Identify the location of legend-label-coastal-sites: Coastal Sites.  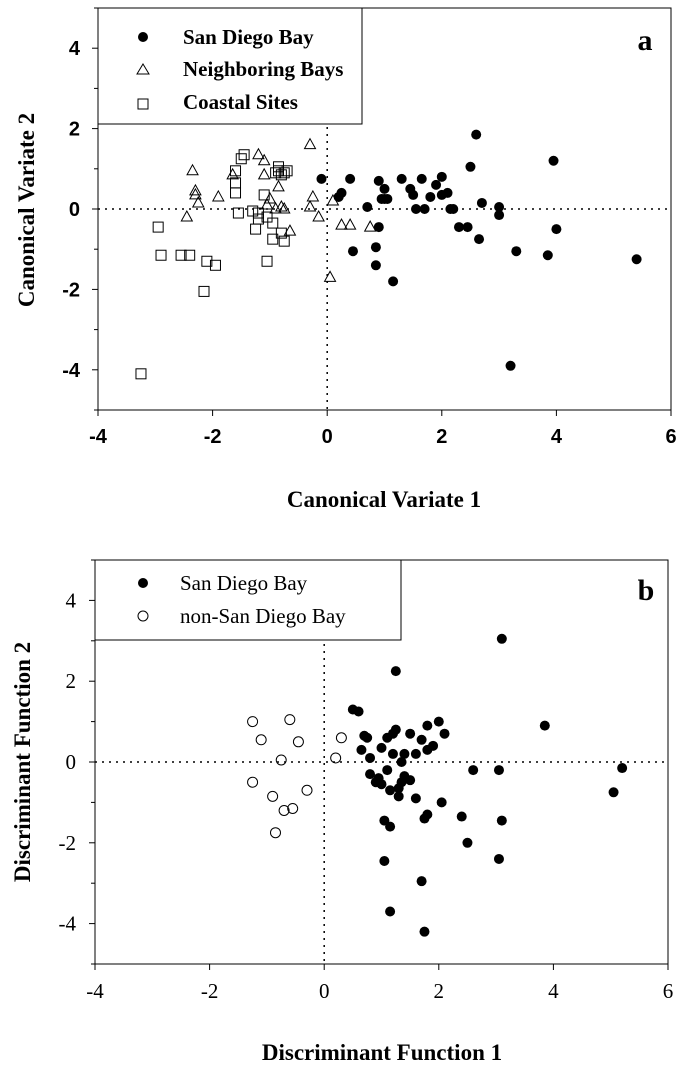
(240, 102).